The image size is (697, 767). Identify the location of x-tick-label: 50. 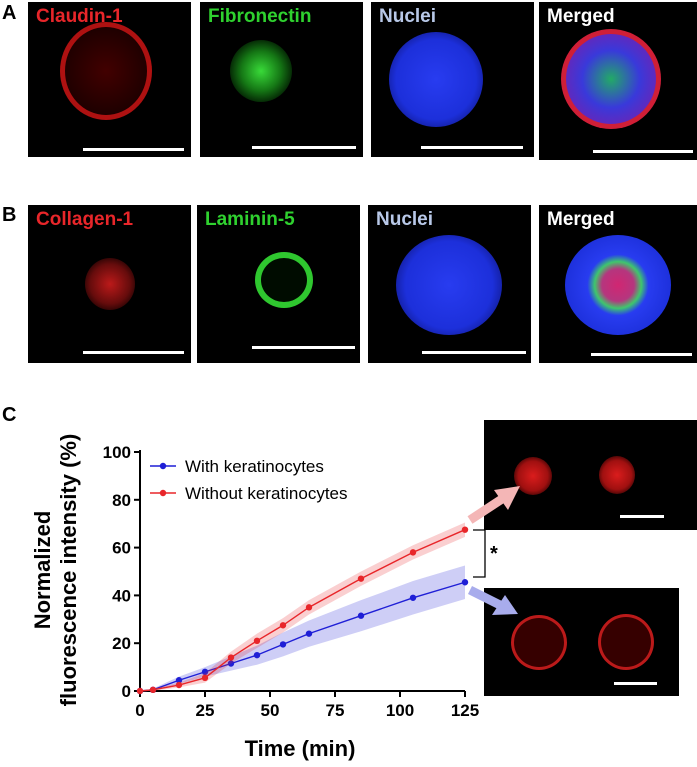
(270, 710).